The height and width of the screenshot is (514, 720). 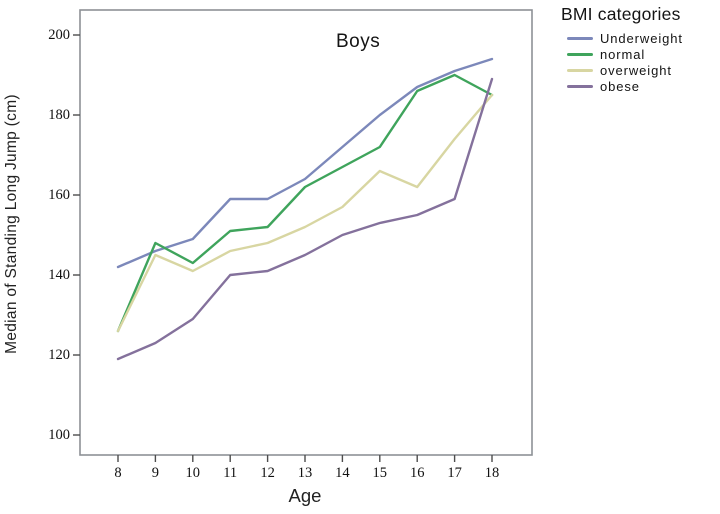 I want to click on x-tick-label: 16, so click(x=417, y=473).